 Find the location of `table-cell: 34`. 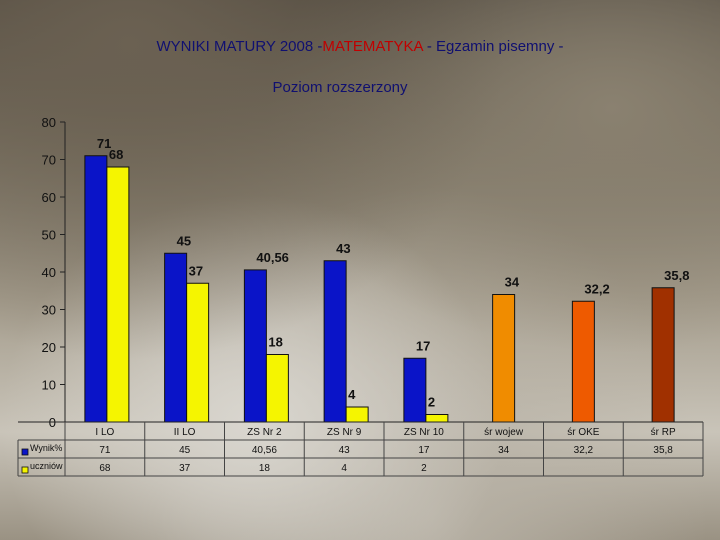

table-cell: 34 is located at coordinates (504, 450).